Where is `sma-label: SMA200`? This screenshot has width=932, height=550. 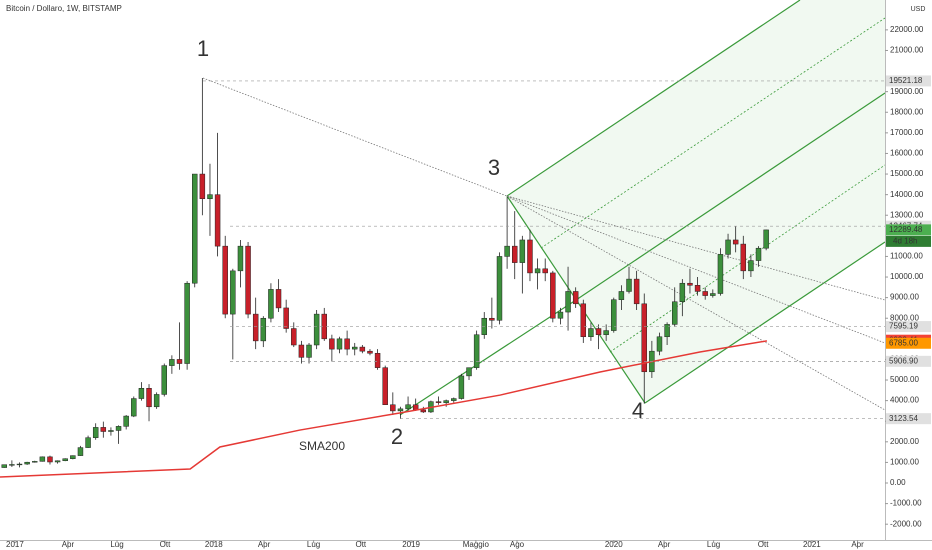
sma-label: SMA200 is located at coordinates (322, 446).